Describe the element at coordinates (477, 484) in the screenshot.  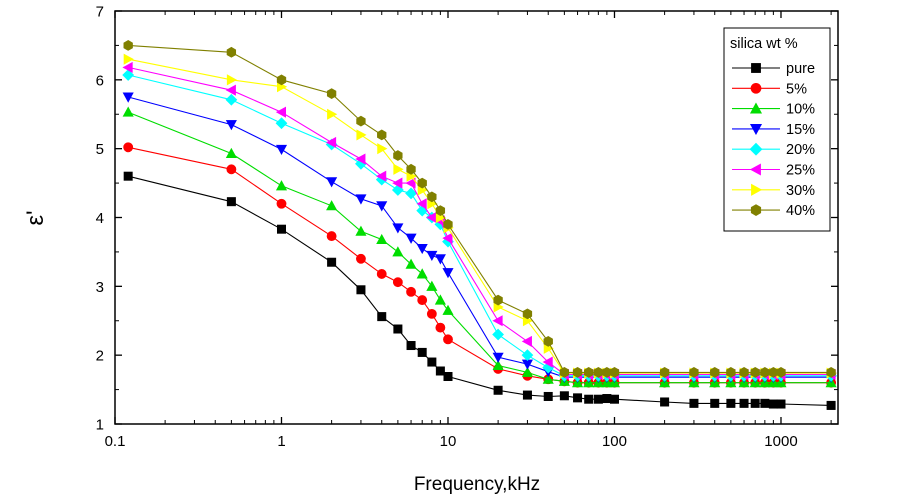
I see `x-axis-label: Frequency,kHz` at that location.